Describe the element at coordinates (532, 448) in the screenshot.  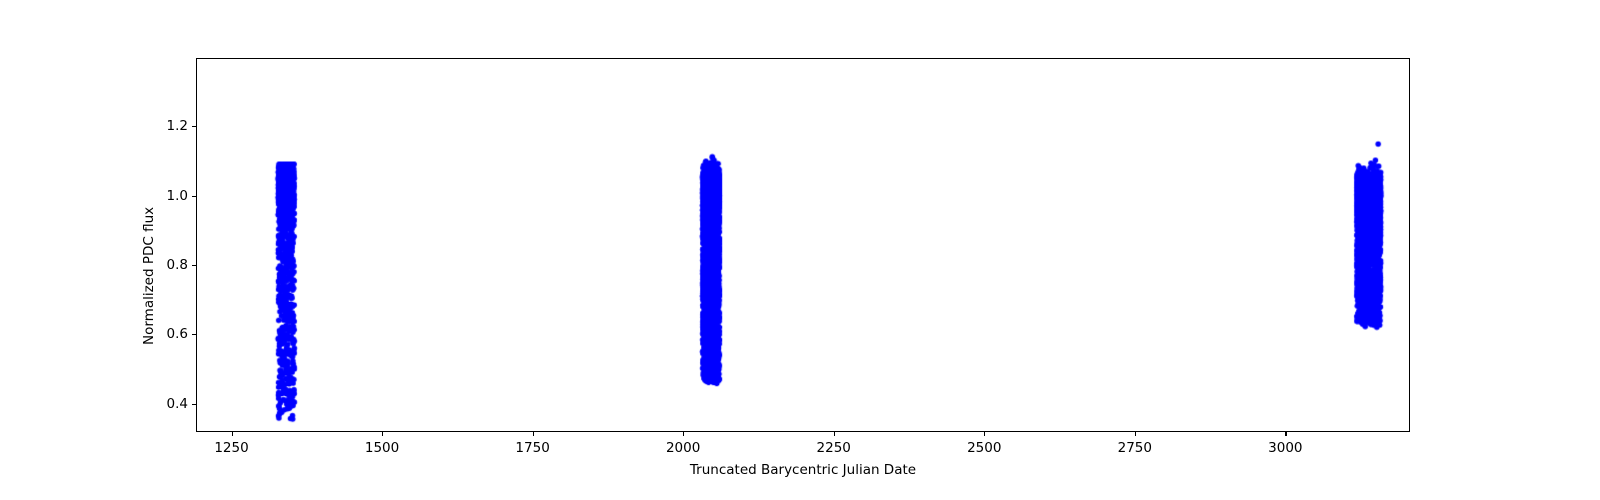
I see `x-tick-label: 1750` at that location.